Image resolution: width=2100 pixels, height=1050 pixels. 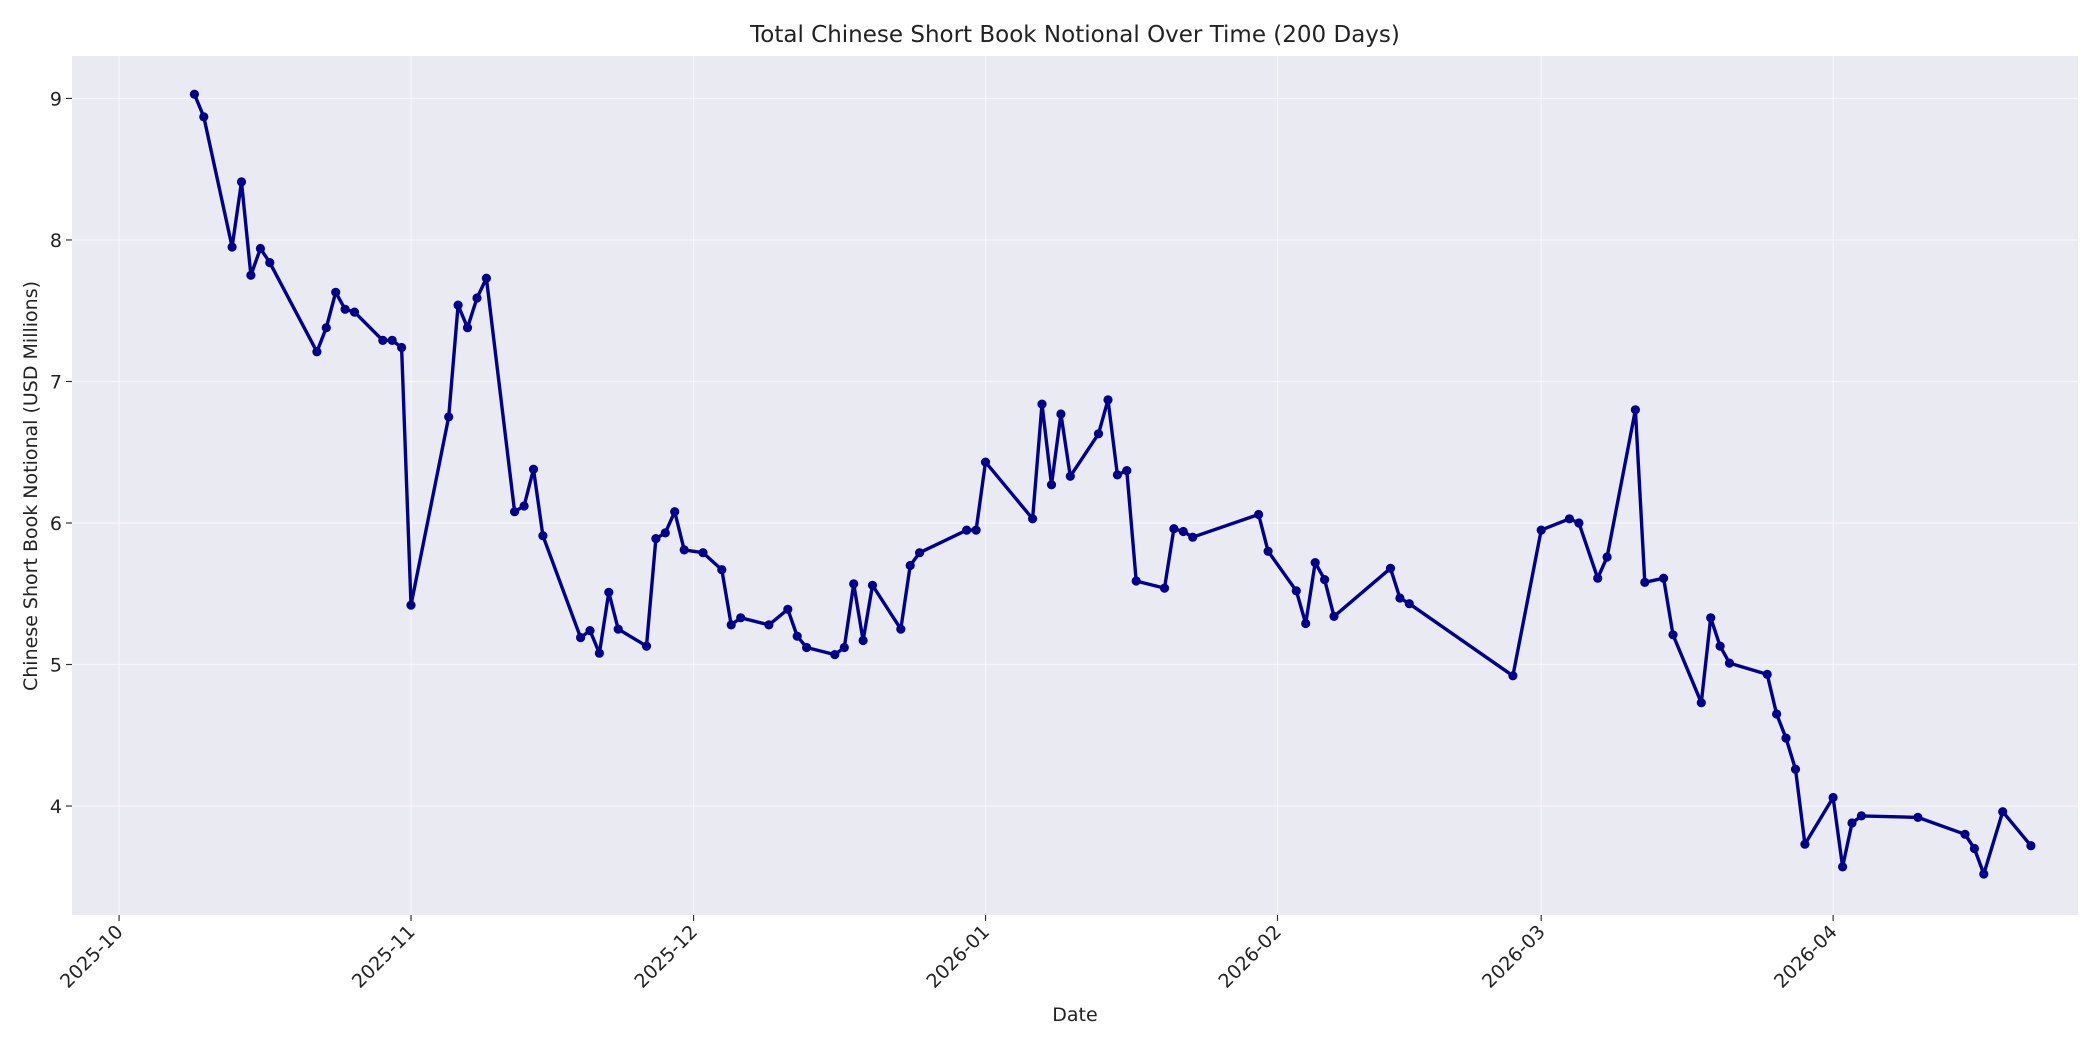 What do you see at coordinates (1074, 1015) in the screenshot?
I see `x-axis-label: Date` at bounding box center [1074, 1015].